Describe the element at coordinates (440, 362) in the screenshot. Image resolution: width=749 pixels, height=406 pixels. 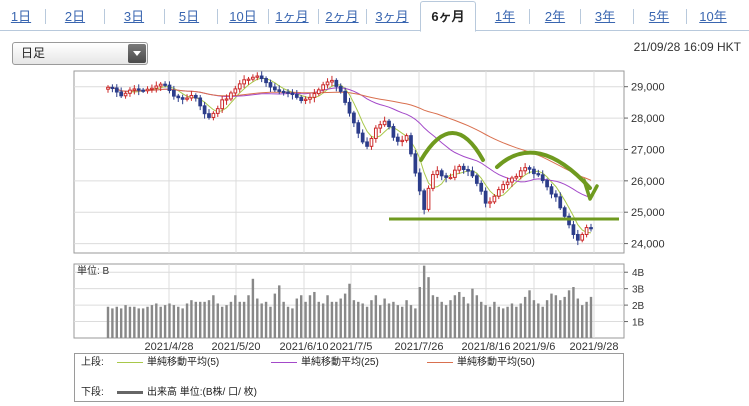
I see `legend-ma50-swatch` at that location.